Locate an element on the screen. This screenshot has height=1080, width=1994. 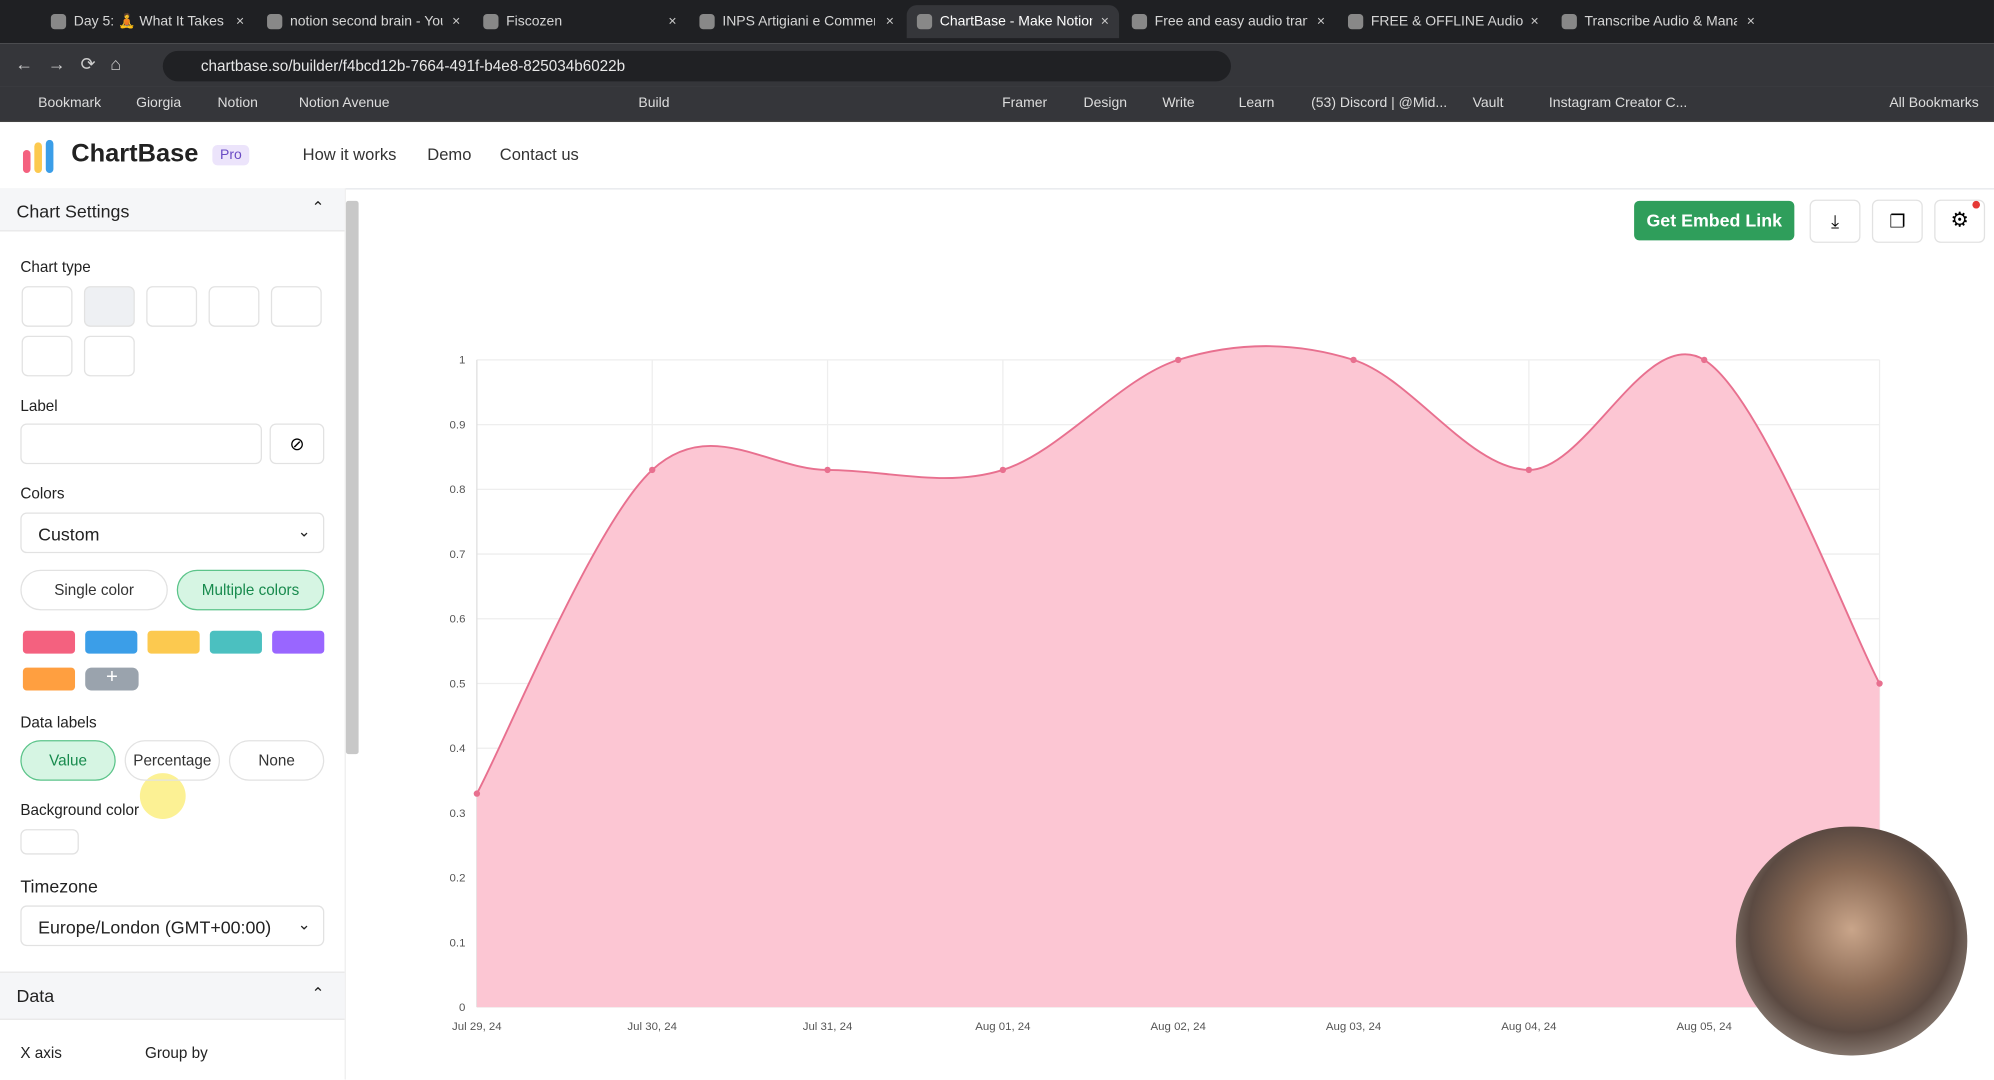
all-bookmarks: All Bookmarks is located at coordinates (1934, 103).